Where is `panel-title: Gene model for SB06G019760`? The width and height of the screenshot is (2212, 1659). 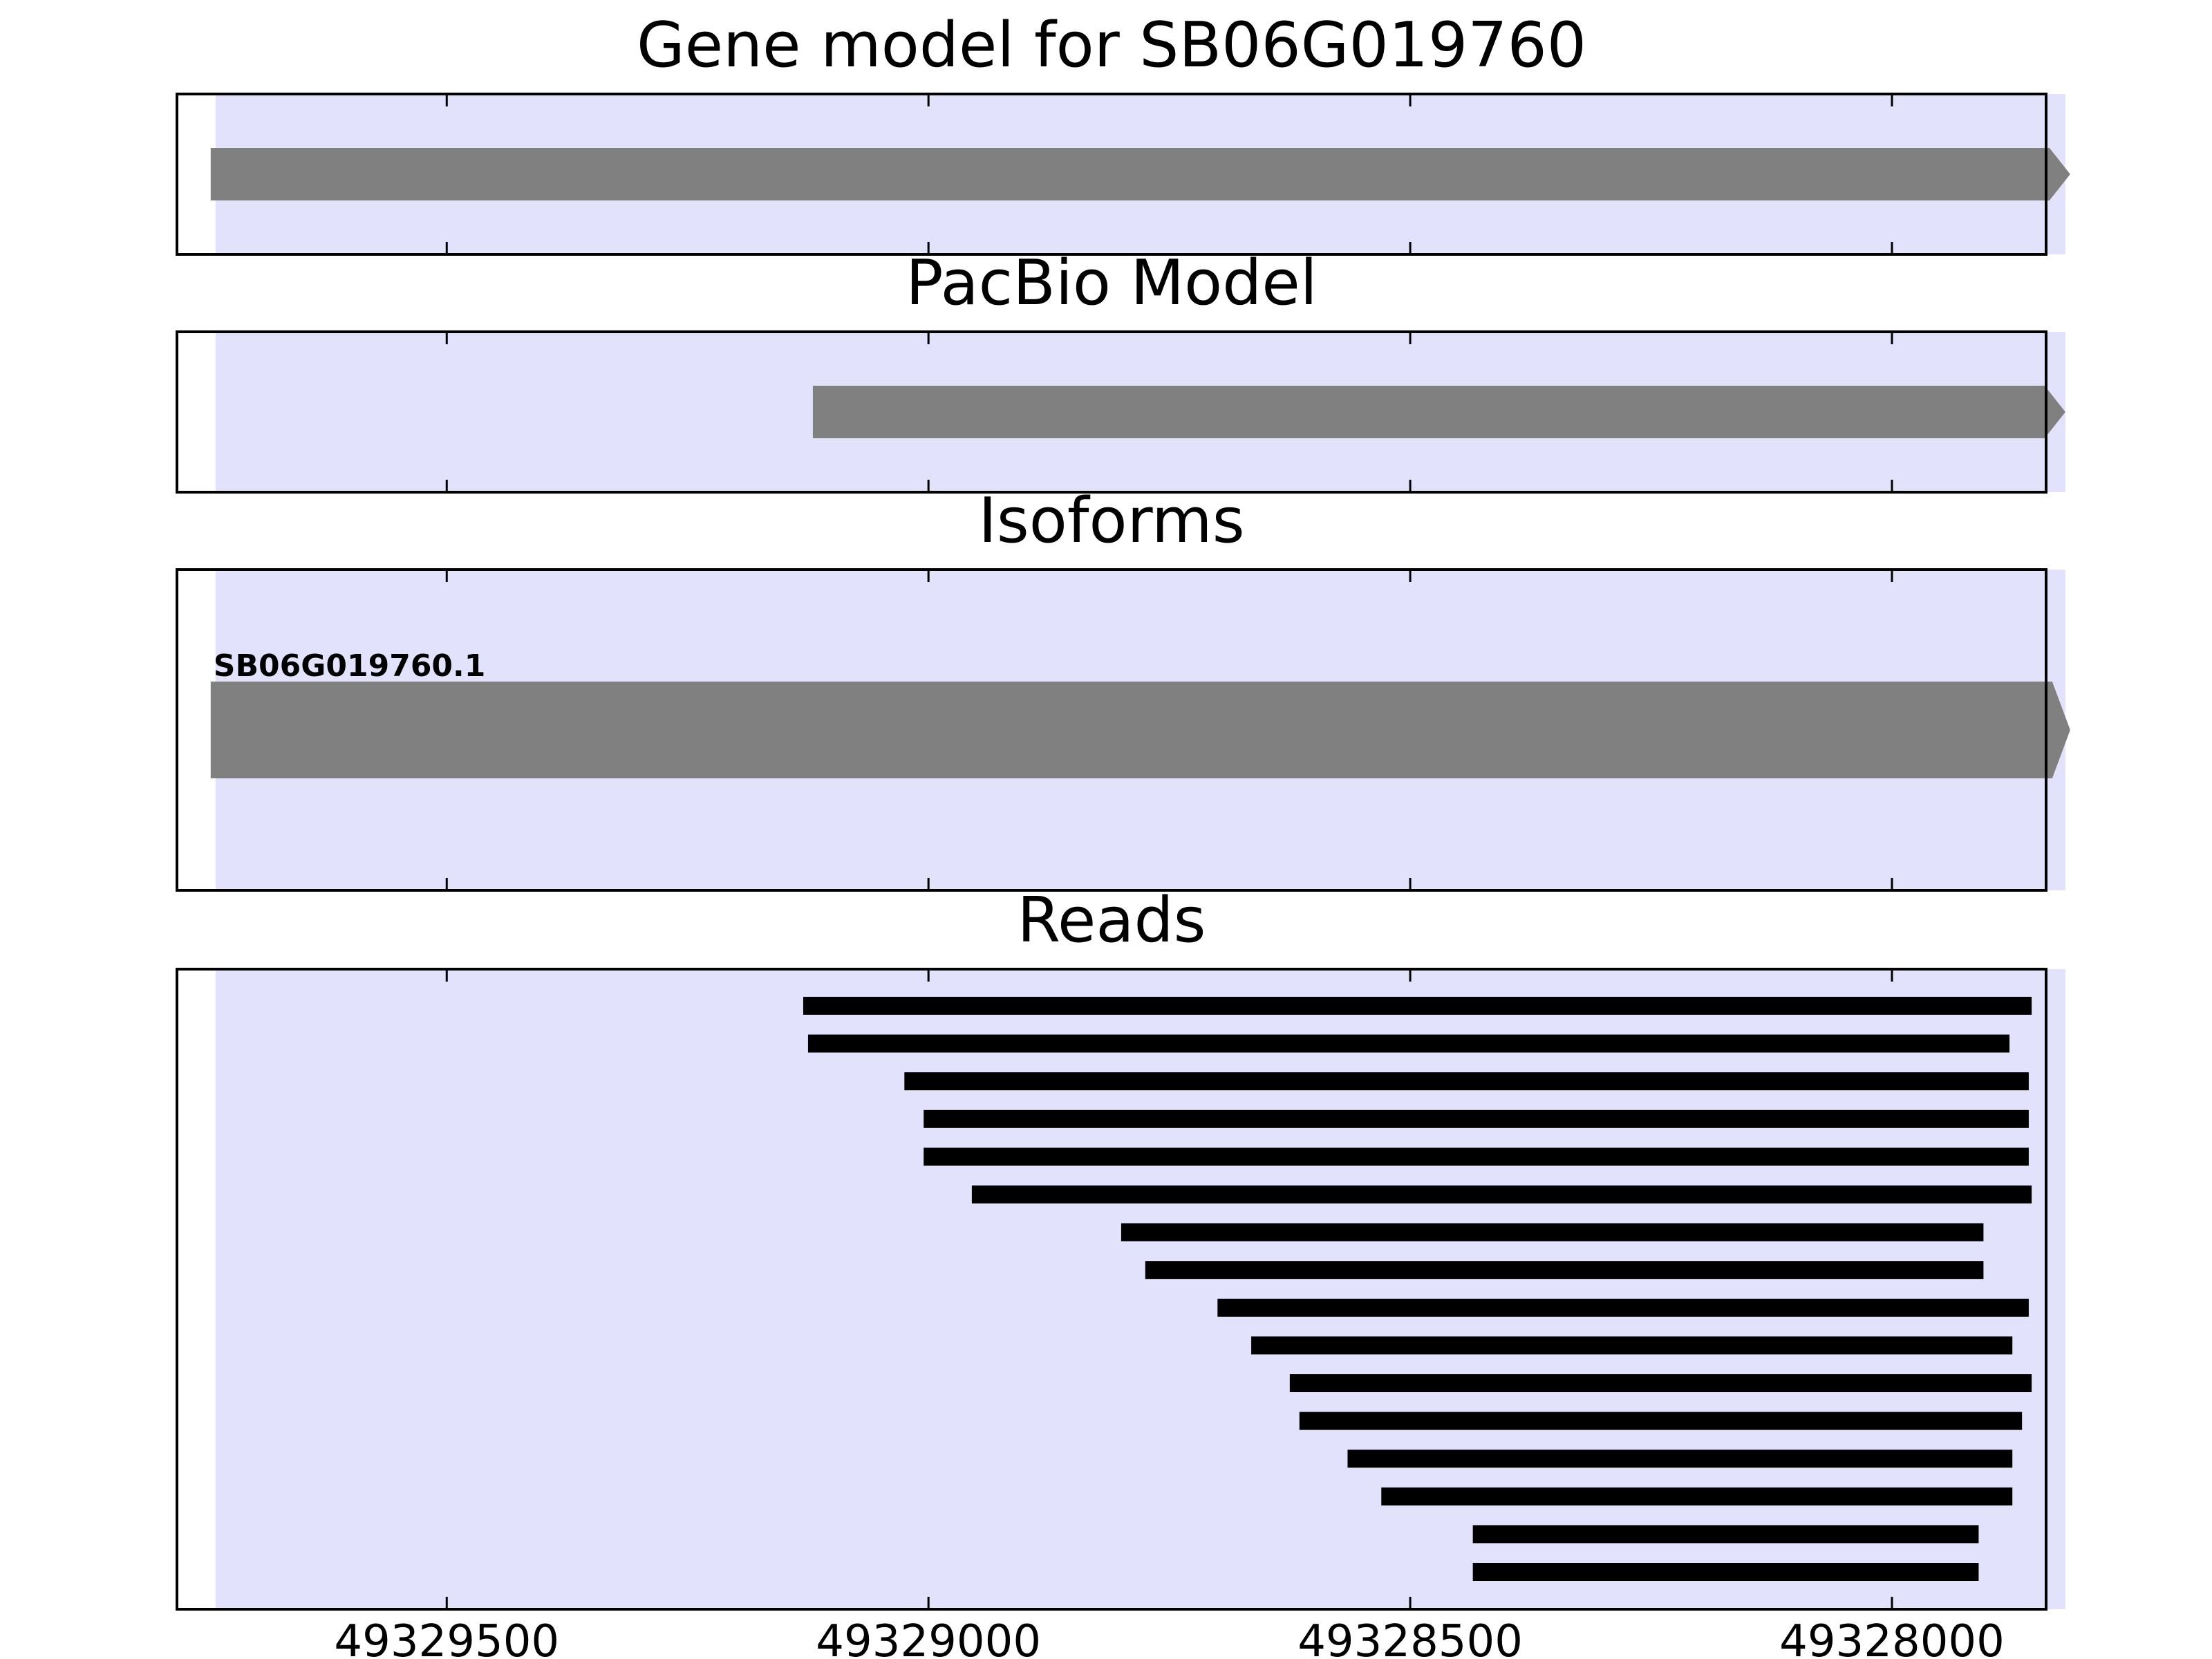 panel-title: Gene model for SB06G019760 is located at coordinates (1111, 45).